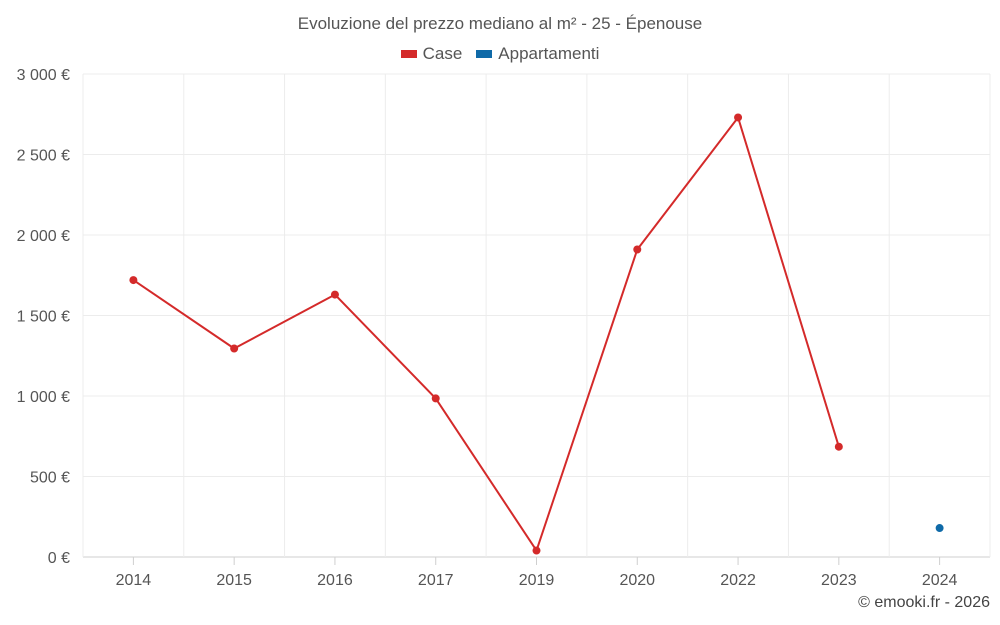 The width and height of the screenshot is (1000, 625). What do you see at coordinates (924, 602) in the screenshot?
I see `credit-text: © emooki.fr - 2026` at bounding box center [924, 602].